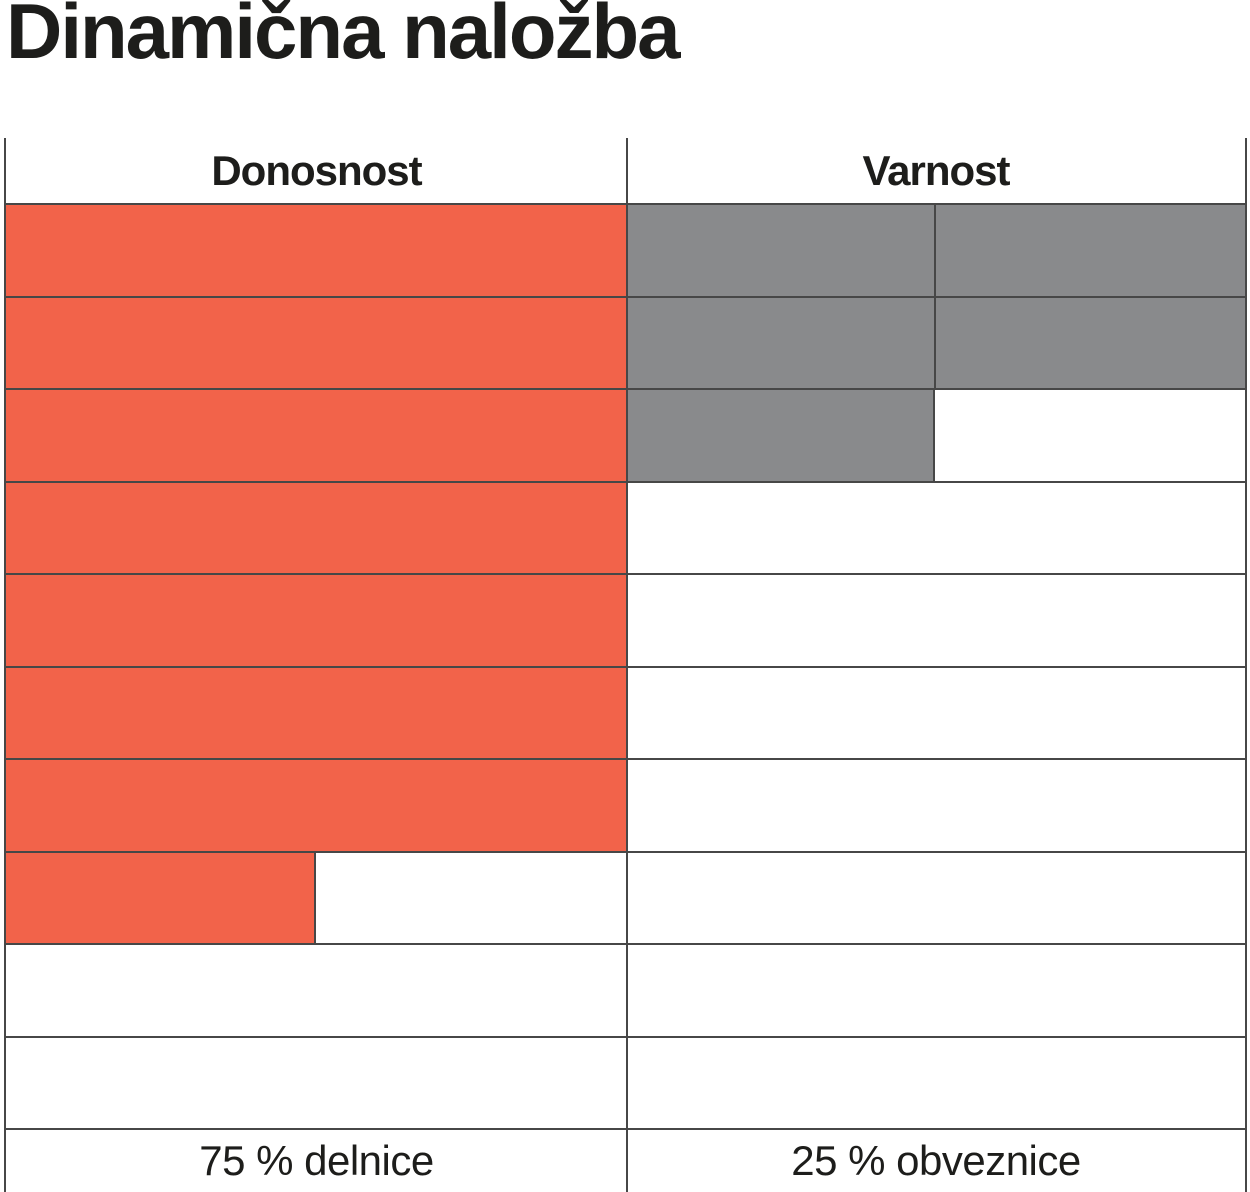  Describe the element at coordinates (316, 1160) in the screenshot. I see `footer-delnice-label: 75 % delnice` at that location.